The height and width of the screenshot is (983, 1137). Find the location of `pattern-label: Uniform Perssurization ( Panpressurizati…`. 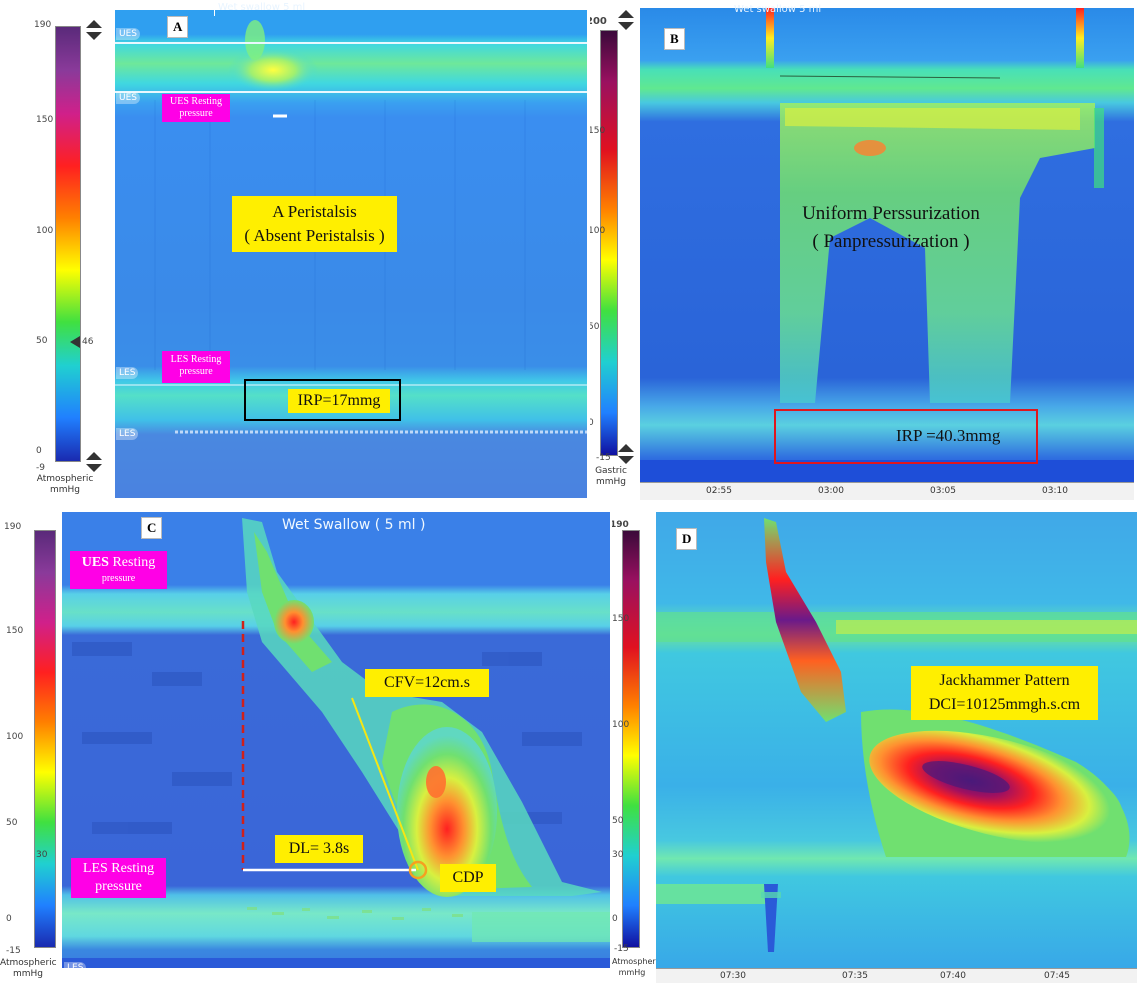

pattern-label: Uniform Perssurization ( Panpressurizati… is located at coordinates (891, 228).